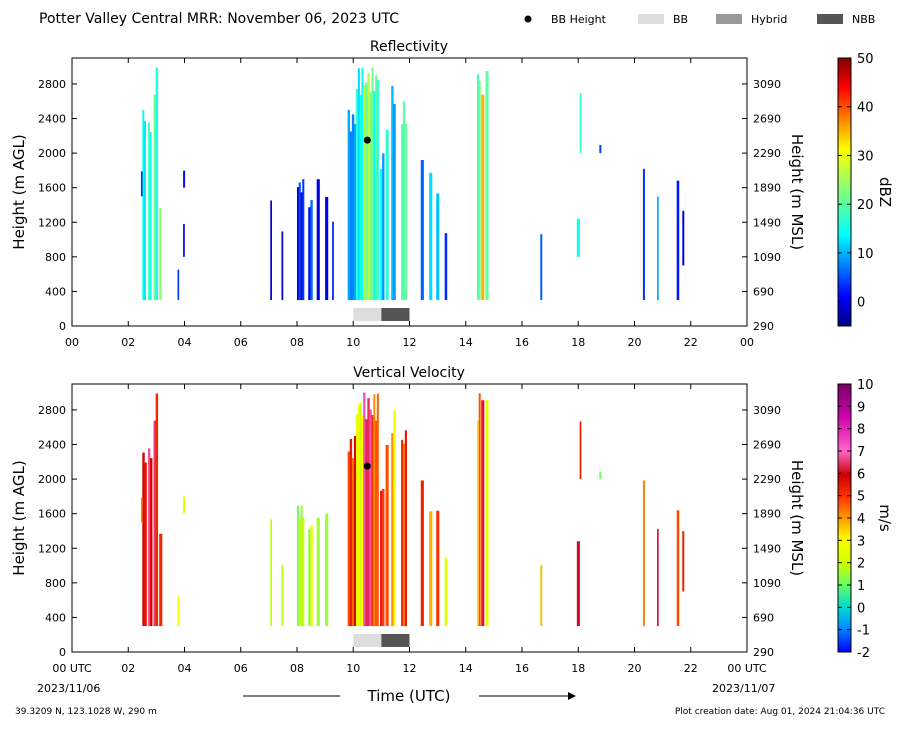 The height and width of the screenshot is (729, 900). Describe the element at coordinates (863, 19) in the screenshot. I see `legend-nbb-label: NBB` at that location.